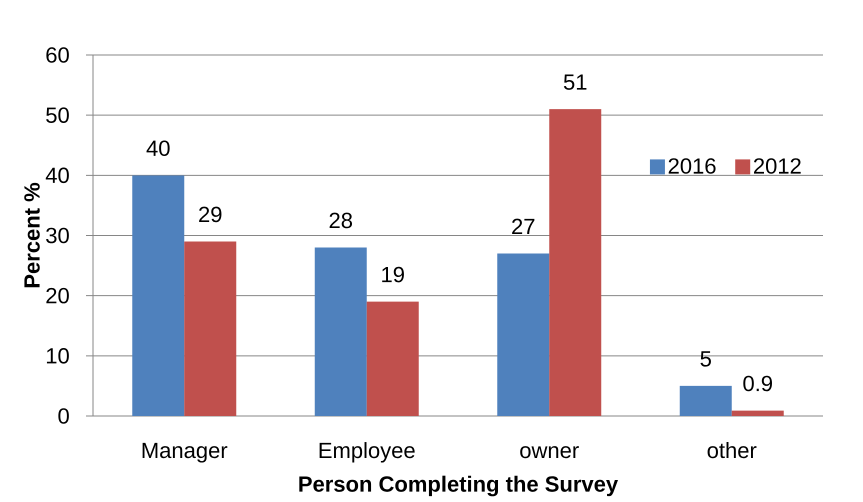 This screenshot has width=863, height=502. What do you see at coordinates (705, 359) in the screenshot?
I see `data-label: 5` at bounding box center [705, 359].